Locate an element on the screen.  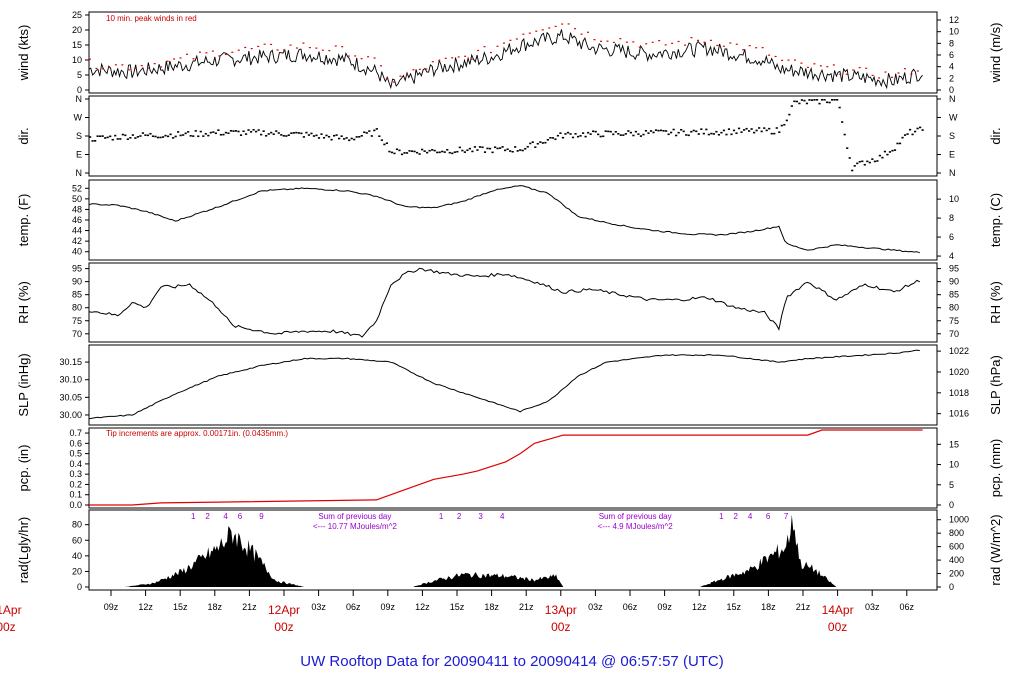
temp-left-tick-label: 50 is located at coordinates (77, 199).